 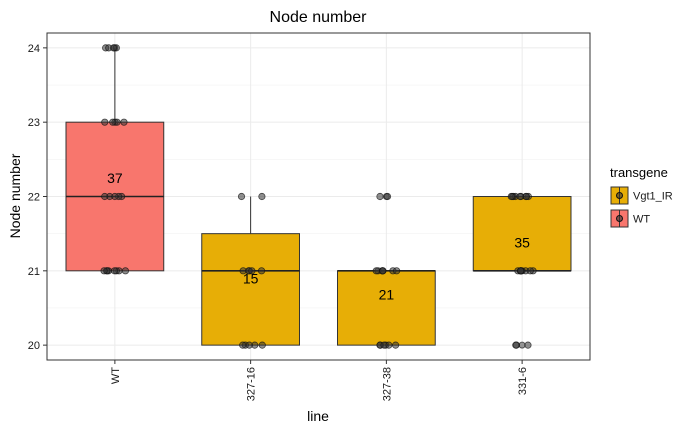 What do you see at coordinates (630, 218) in the screenshot?
I see `legend-item: WT` at bounding box center [630, 218].